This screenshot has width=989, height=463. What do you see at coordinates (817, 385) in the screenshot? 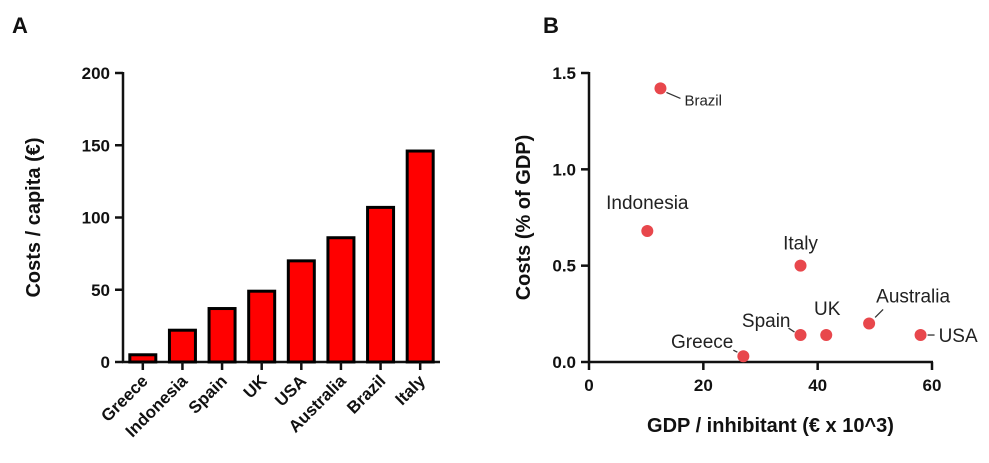
I see `x-tick-label: 40` at bounding box center [817, 385].